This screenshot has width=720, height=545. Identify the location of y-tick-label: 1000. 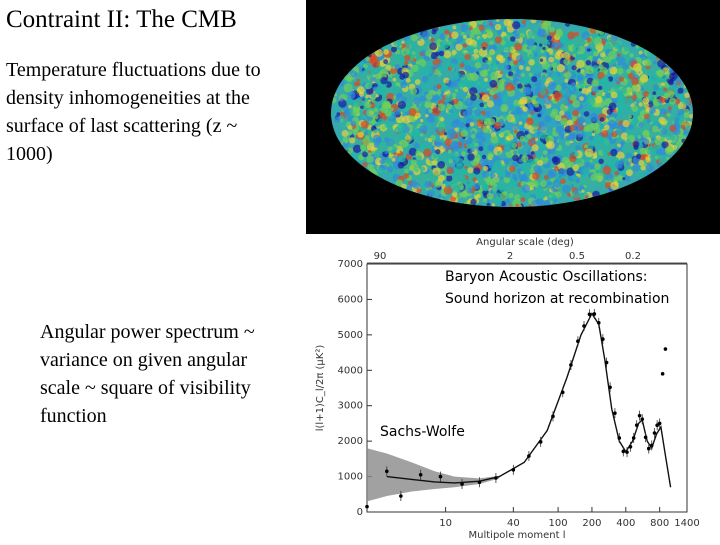
(350, 477).